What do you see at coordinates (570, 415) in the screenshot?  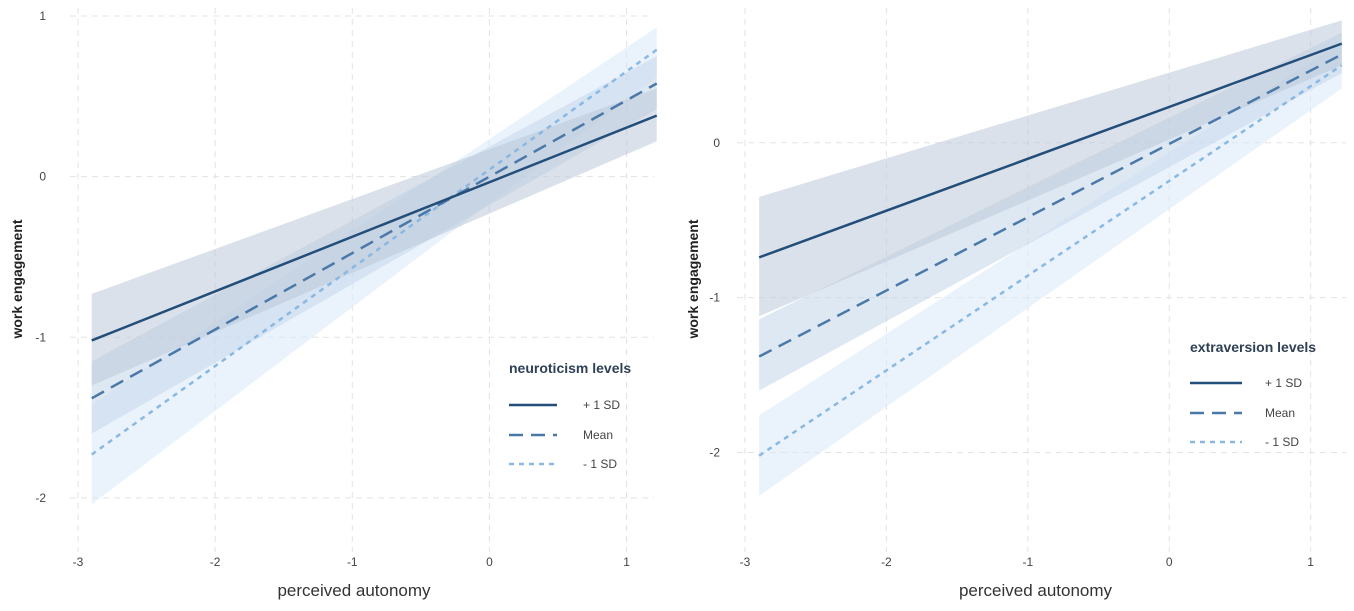 I see `legend: neuroticism levels + 1 SD Mean - 1 SD` at bounding box center [570, 415].